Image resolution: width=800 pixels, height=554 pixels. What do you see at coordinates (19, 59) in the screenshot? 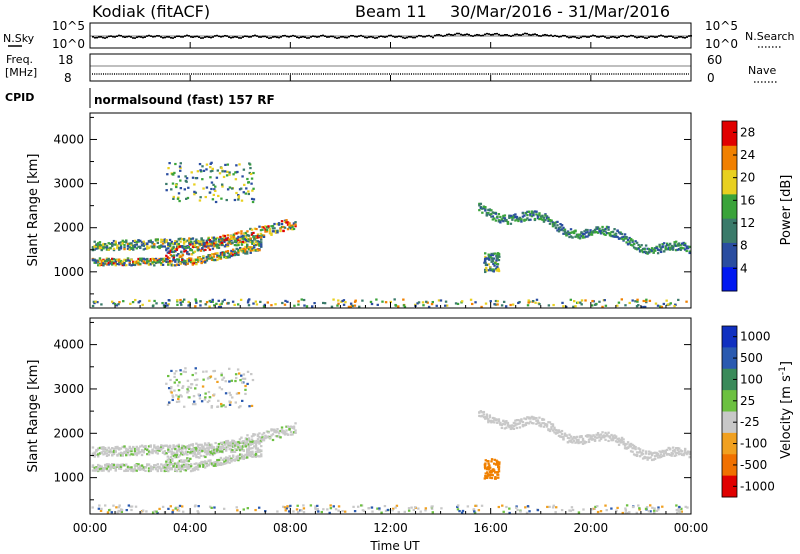
I see `freq-label: Freq.` at bounding box center [19, 59].